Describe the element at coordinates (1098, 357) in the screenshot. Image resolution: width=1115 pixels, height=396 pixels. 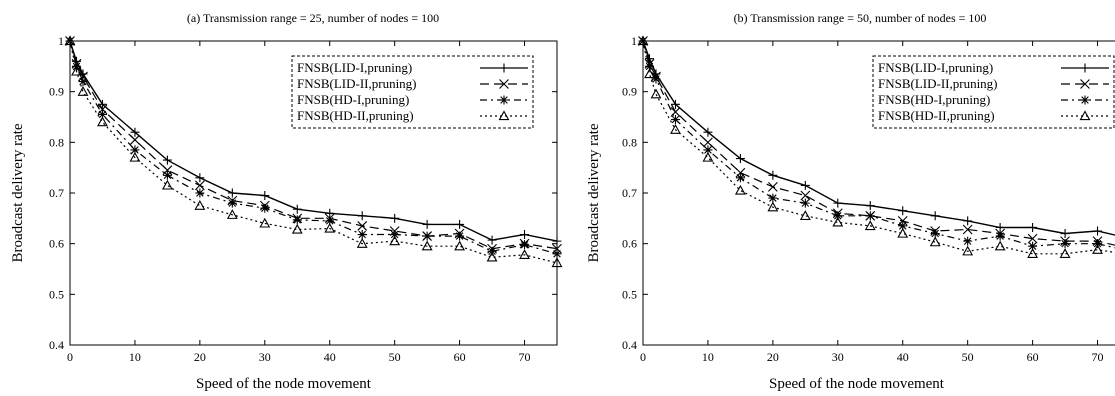
I see `x-tick-label: 70` at that location.